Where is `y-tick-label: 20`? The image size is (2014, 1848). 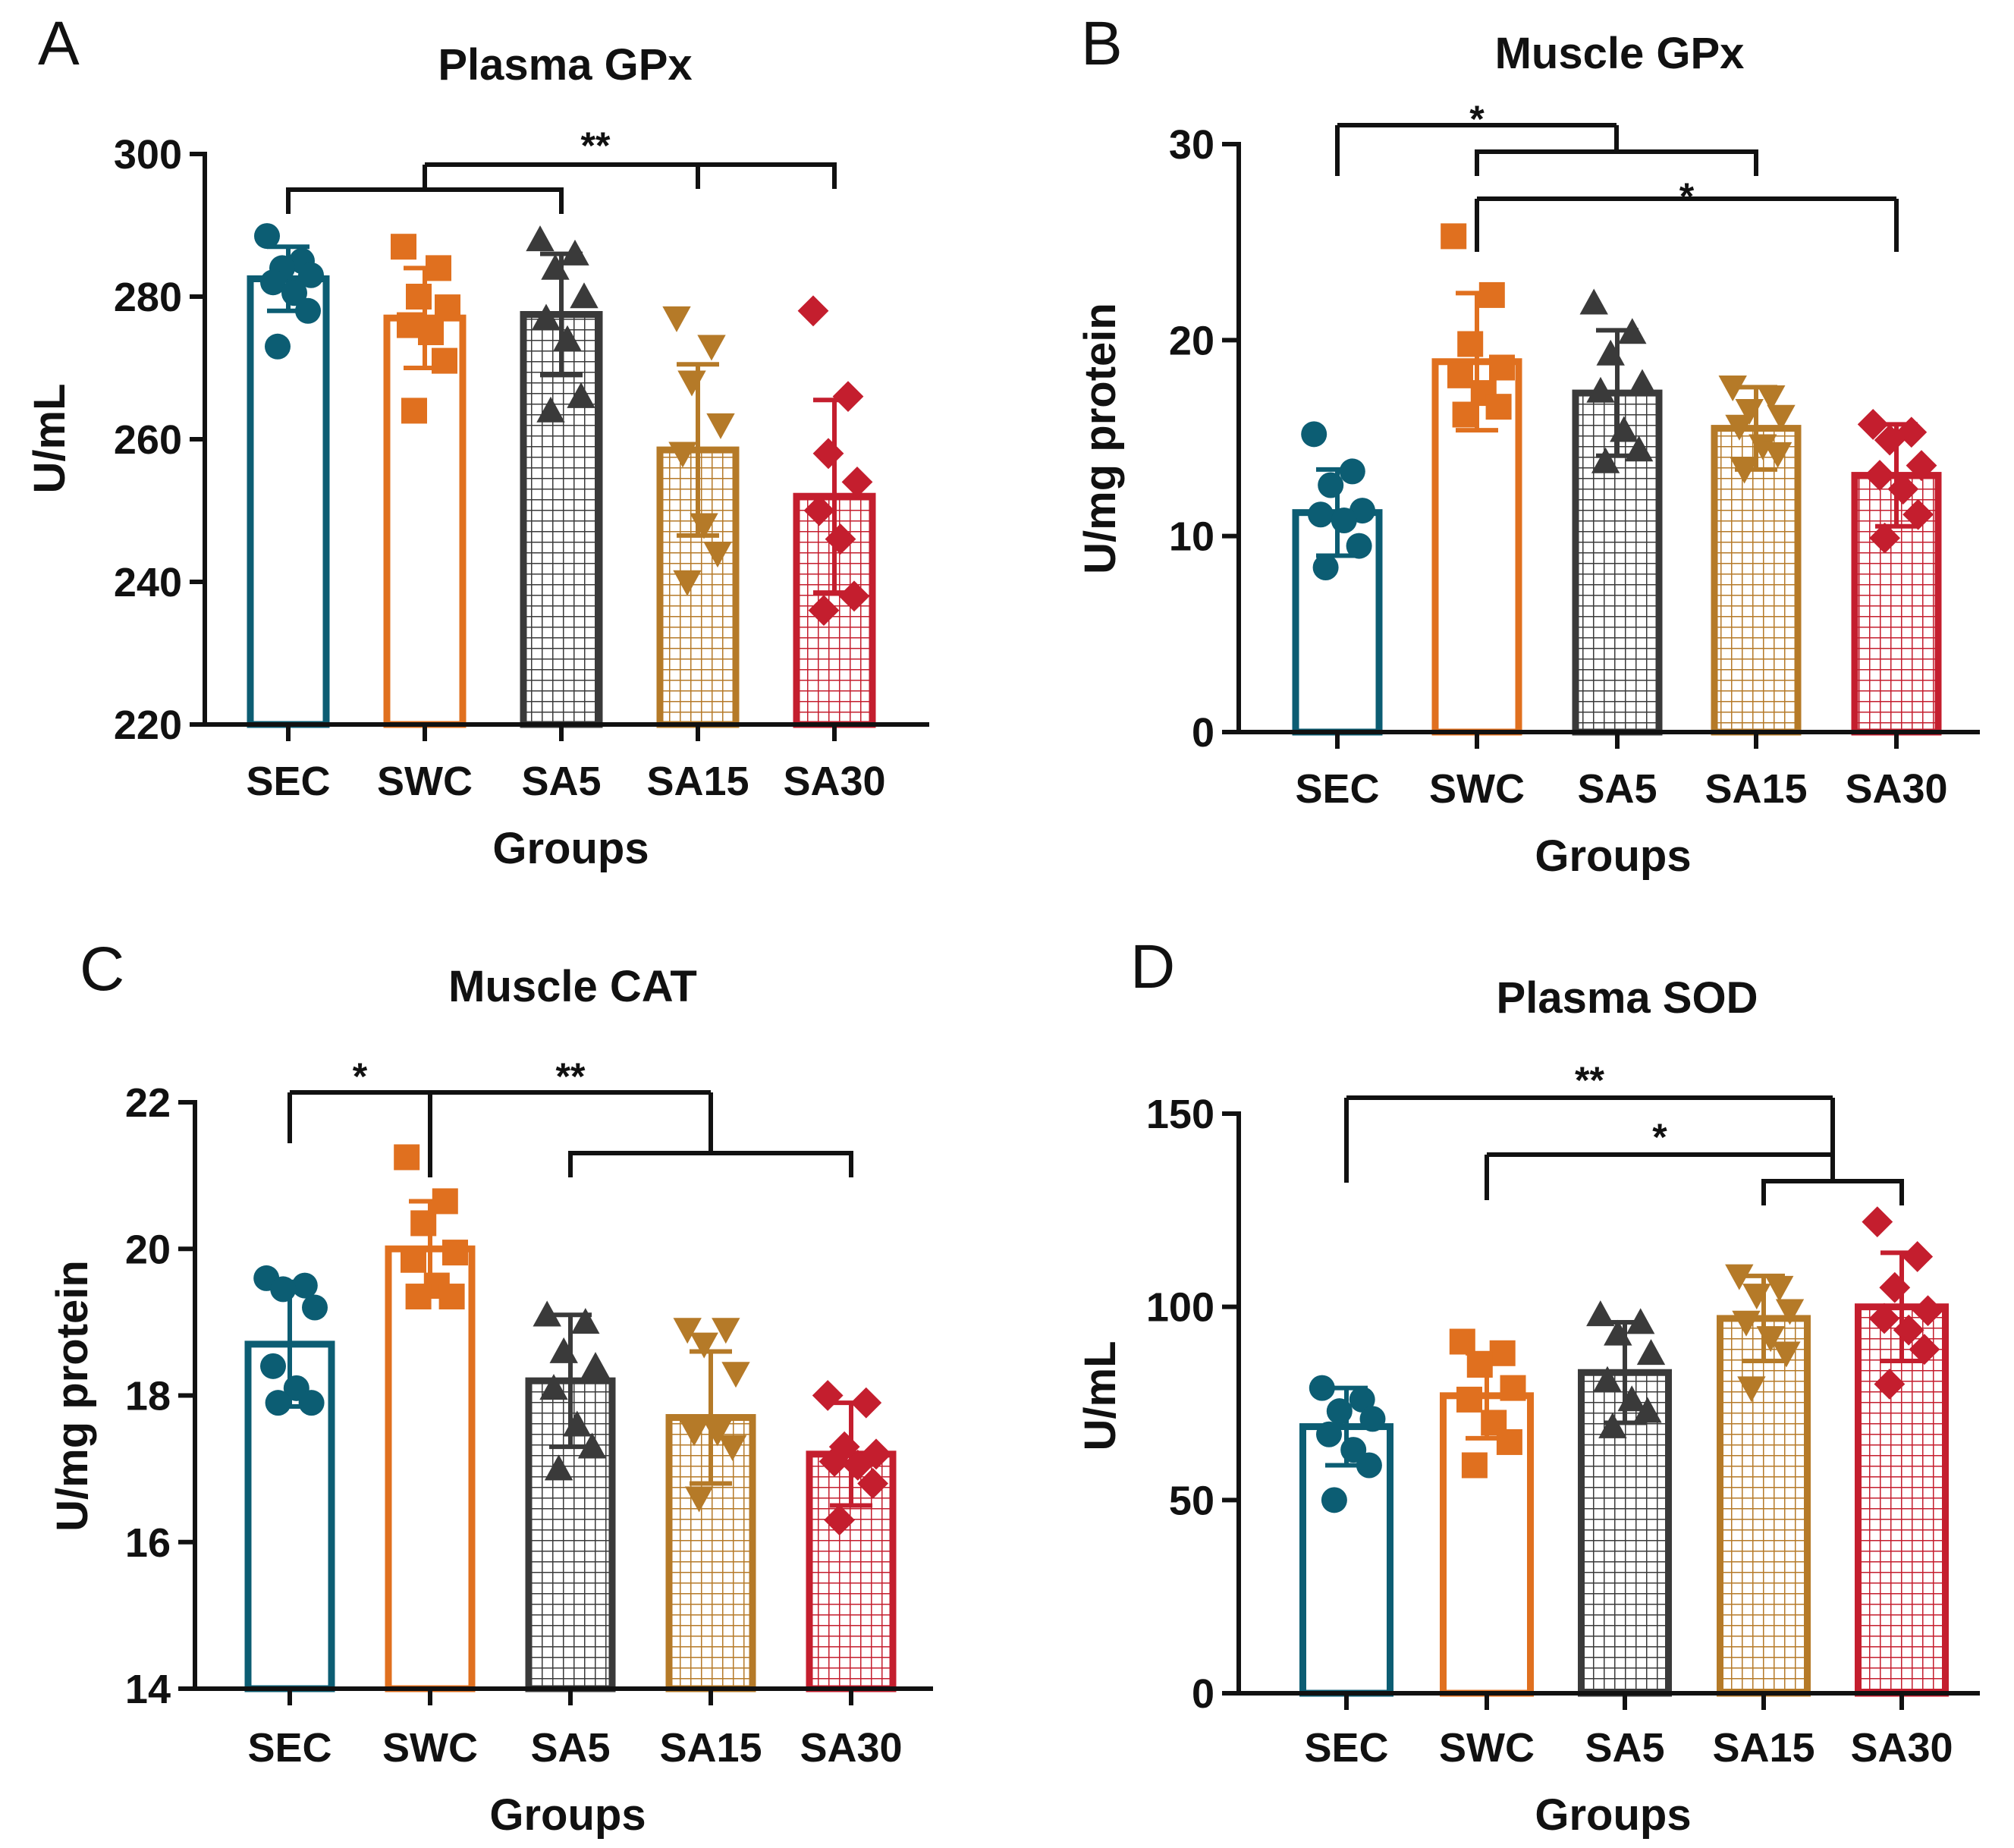
y-tick-label: 20 is located at coordinates (148, 1249).